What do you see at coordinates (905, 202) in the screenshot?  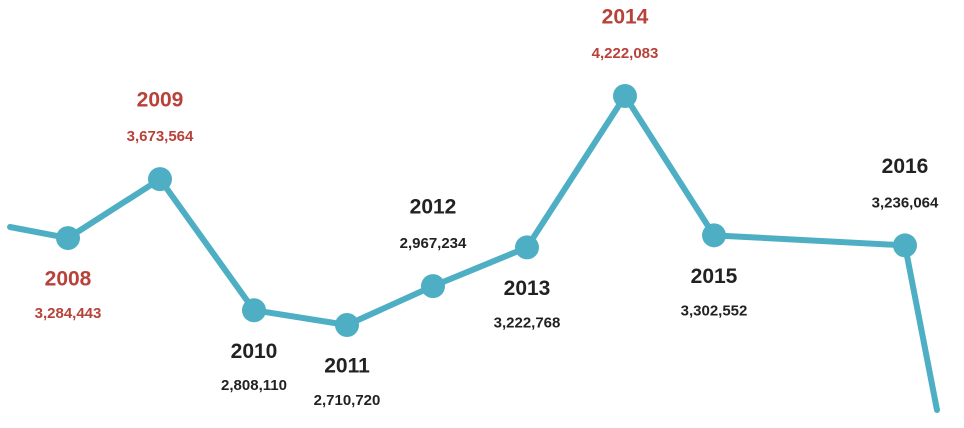 I see `value-label: 3,236,064` at bounding box center [905, 202].